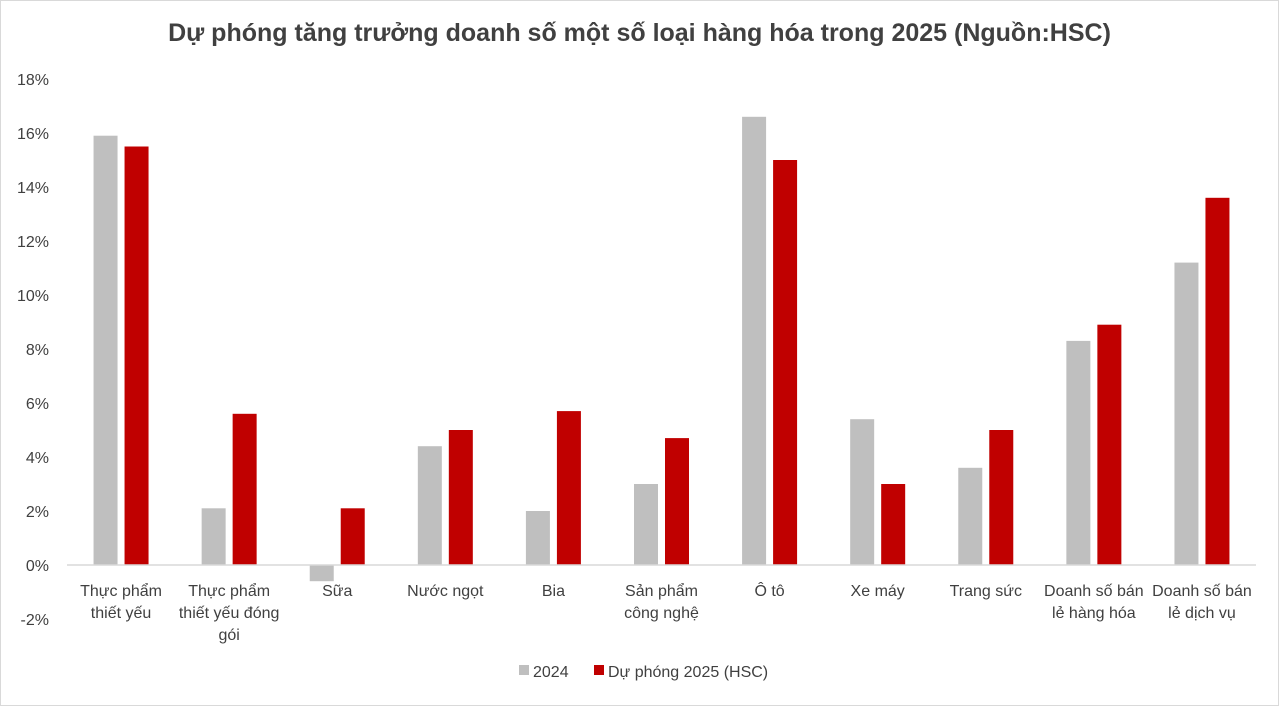  Describe the element at coordinates (37, 404) in the screenshot. I see `y-tick-label: 6%` at that location.